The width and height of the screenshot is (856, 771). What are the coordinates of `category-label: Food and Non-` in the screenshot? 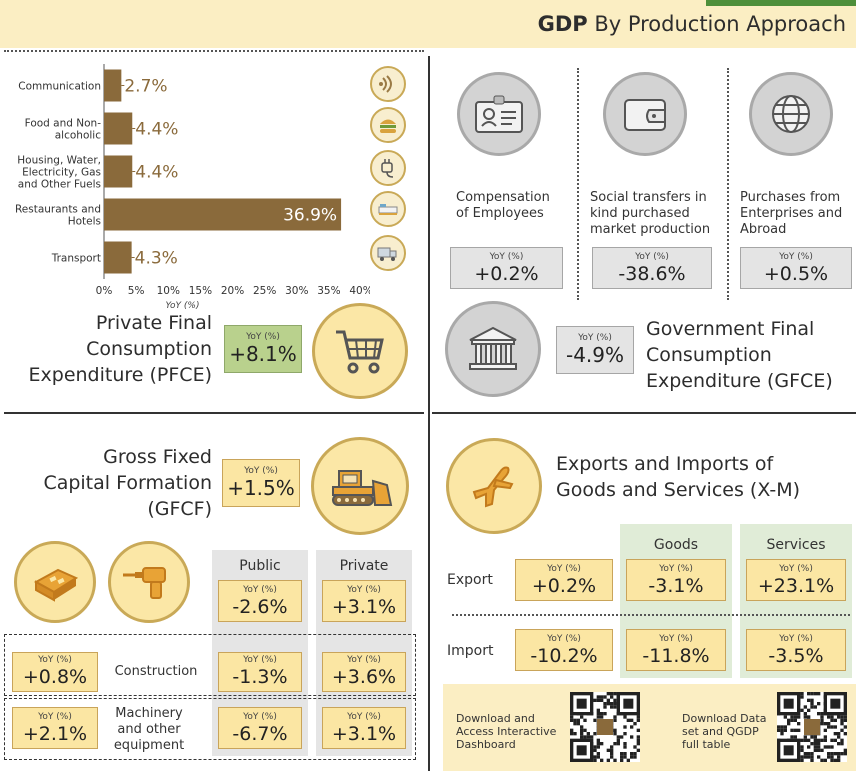 It's located at (63, 124).